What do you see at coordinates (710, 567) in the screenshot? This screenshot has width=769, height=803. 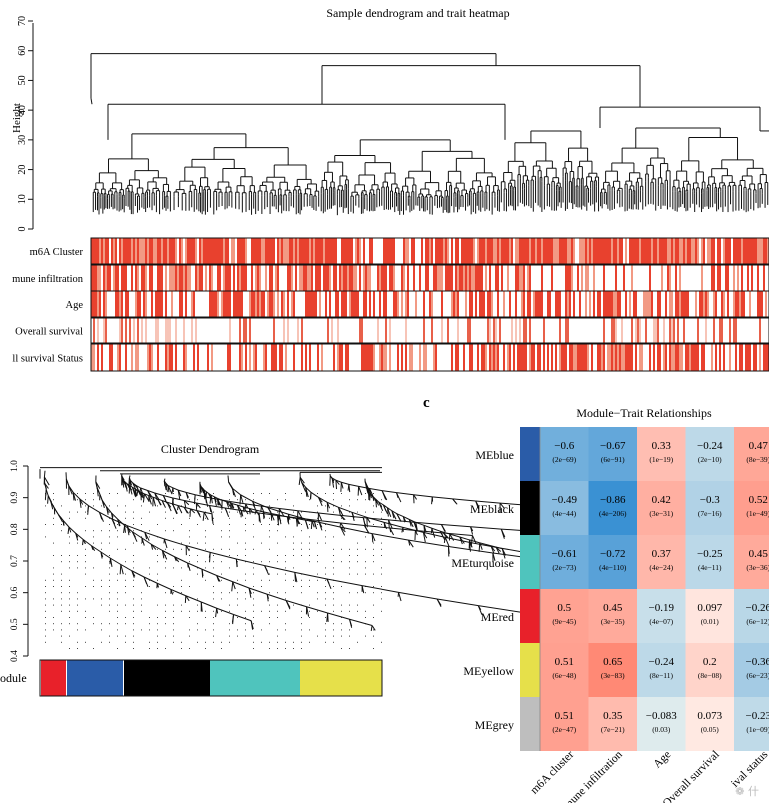 I see `cell-pvalue: (4e−11)` at bounding box center [710, 567].